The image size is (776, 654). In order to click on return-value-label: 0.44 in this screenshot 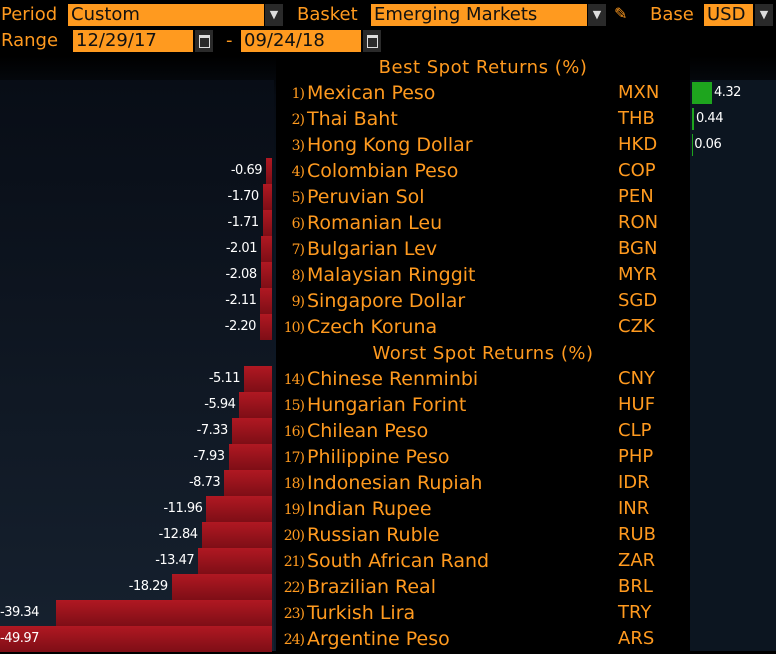, I will do `click(709, 119)`.